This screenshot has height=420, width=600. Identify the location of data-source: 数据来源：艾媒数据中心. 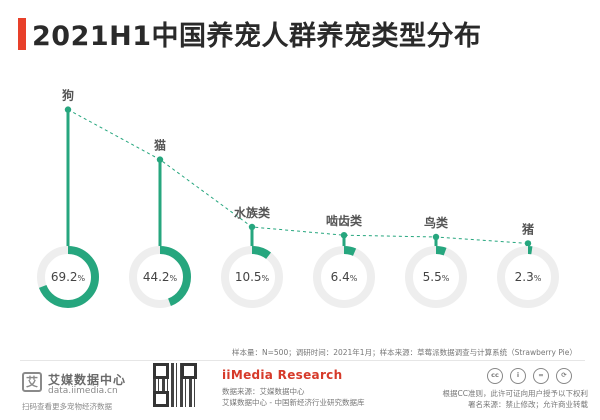
(263, 391).